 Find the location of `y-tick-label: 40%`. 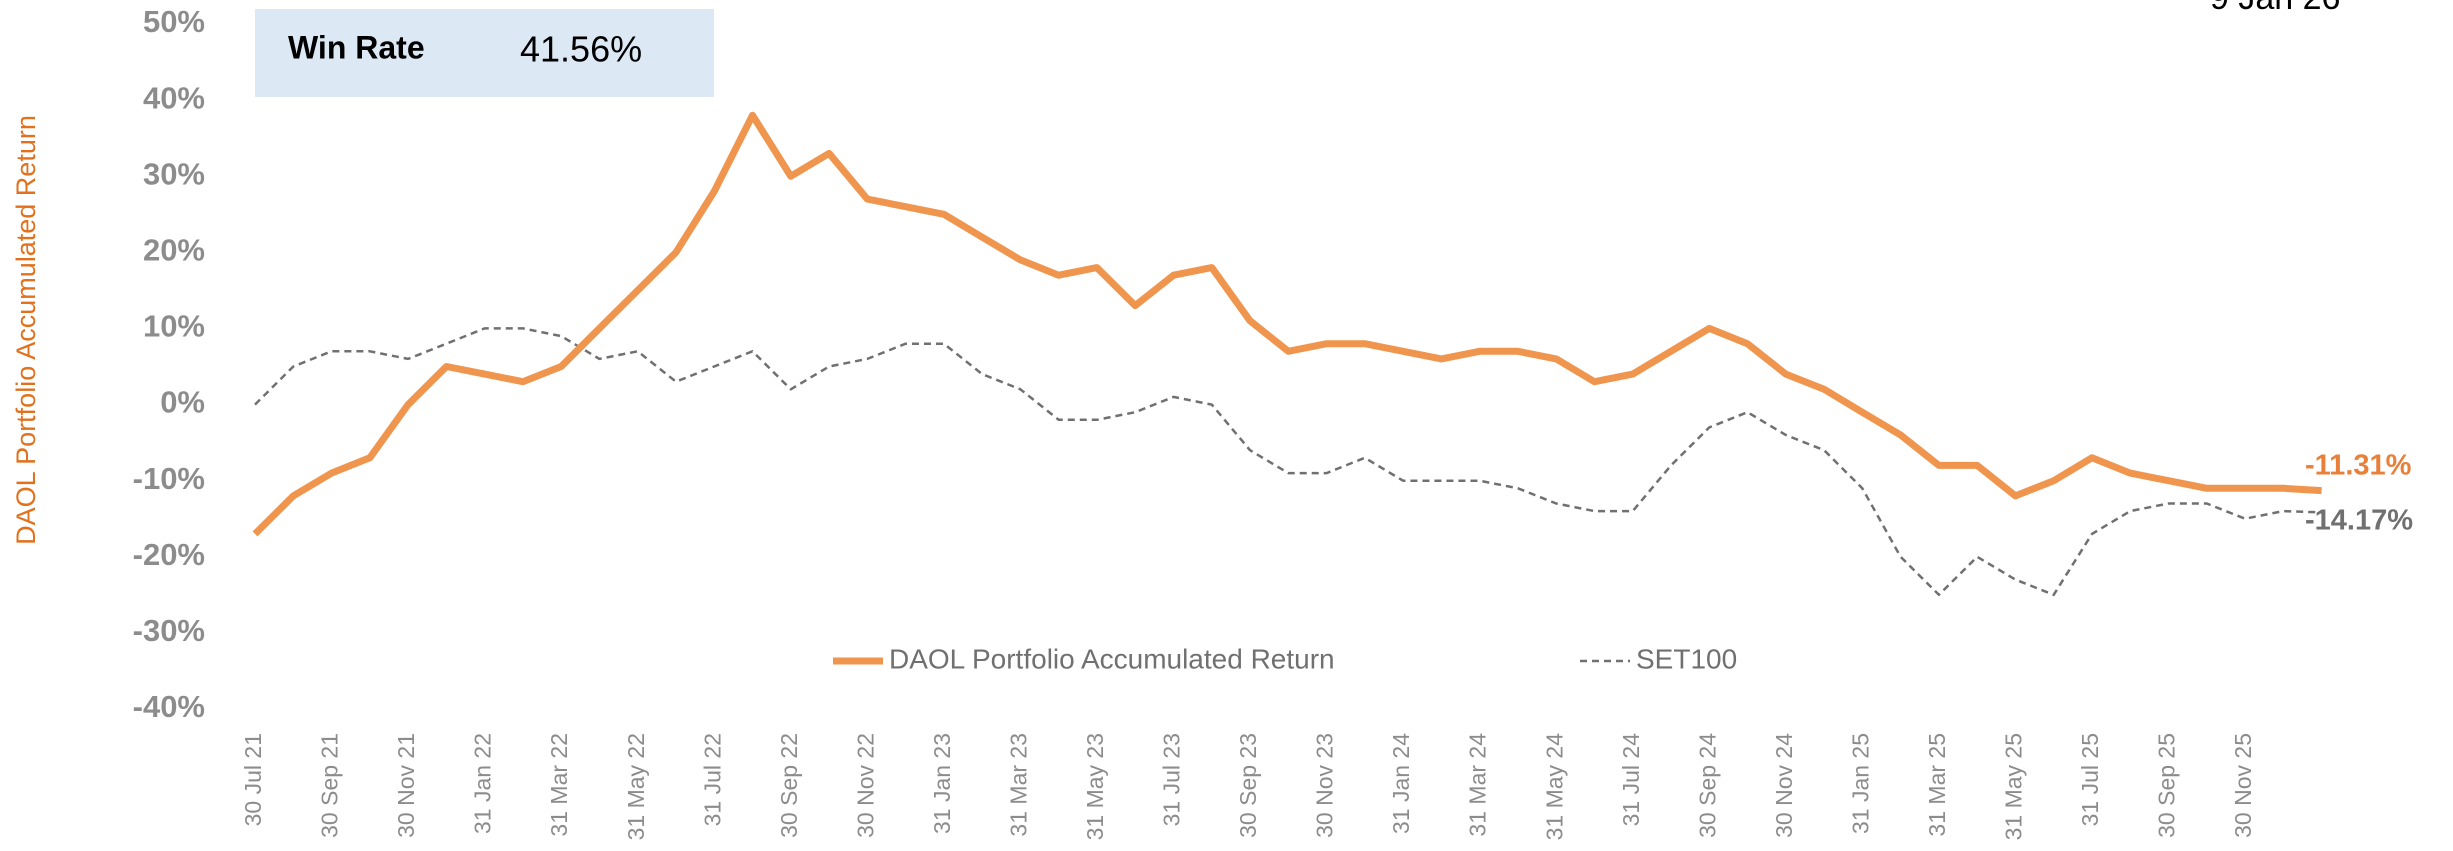

y-tick-label: 40% is located at coordinates (174, 97).